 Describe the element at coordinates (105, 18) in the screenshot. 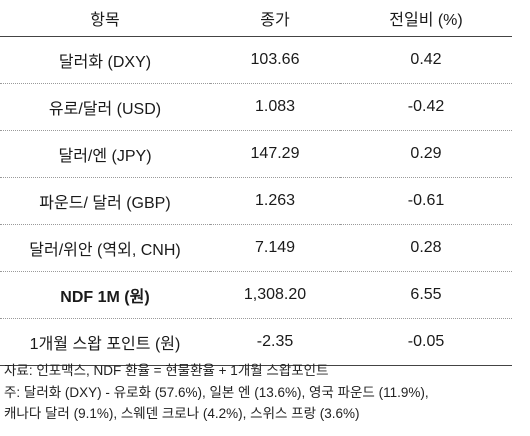

I see `header-item: 항목` at that location.